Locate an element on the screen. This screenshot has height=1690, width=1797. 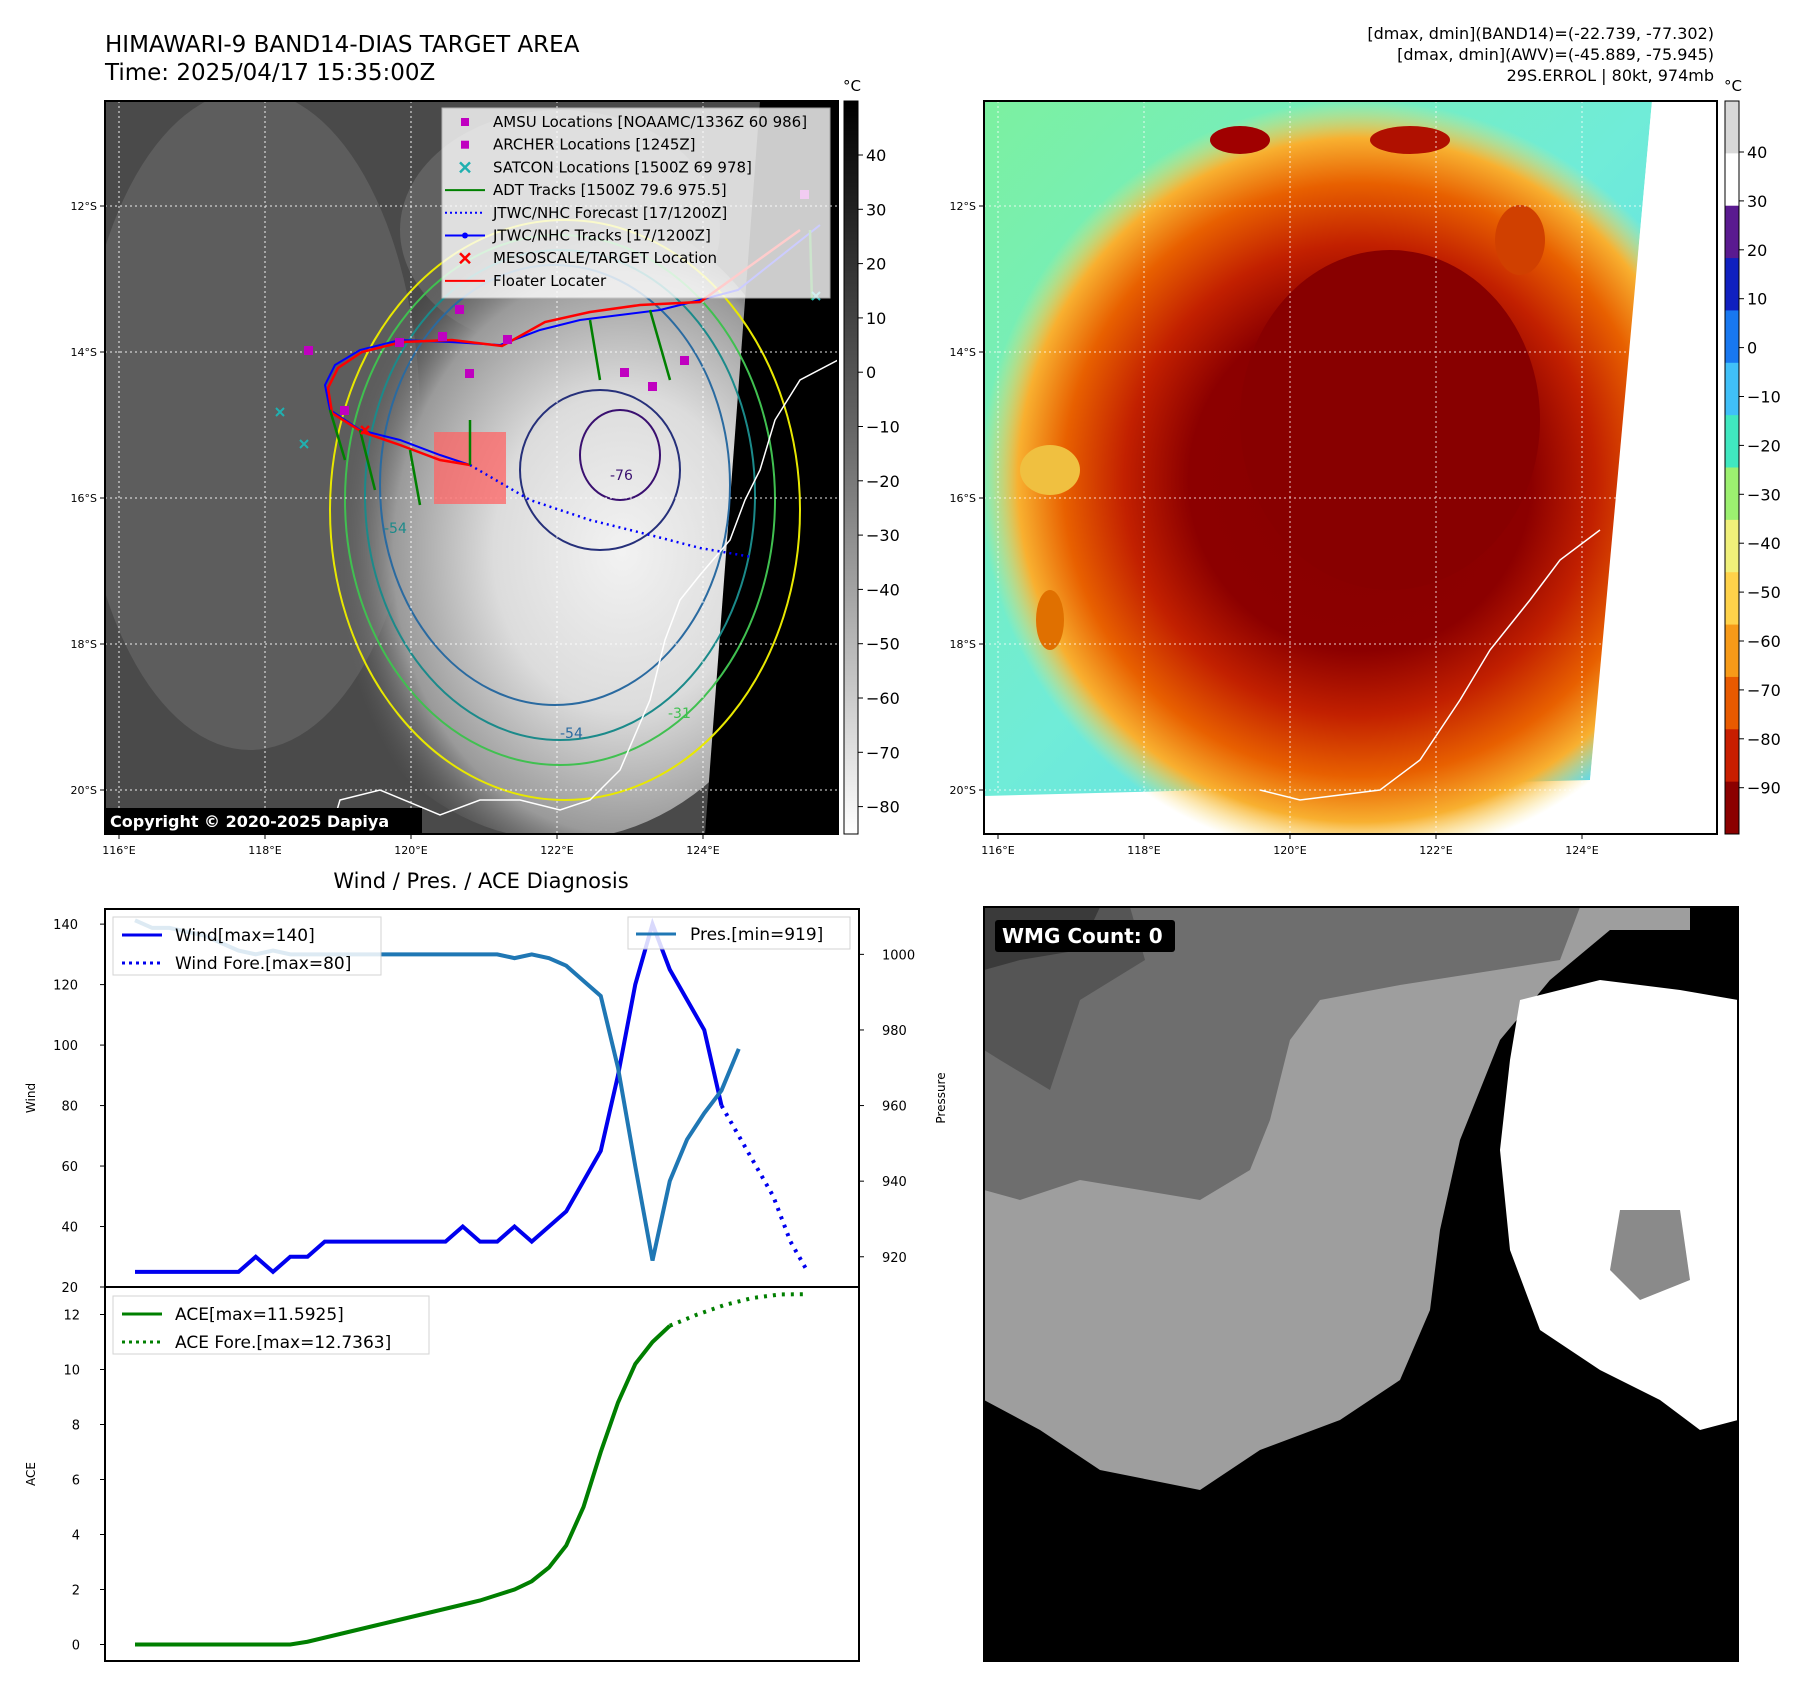
gray-colorbar-label: −50 is located at coordinates (883, 644).